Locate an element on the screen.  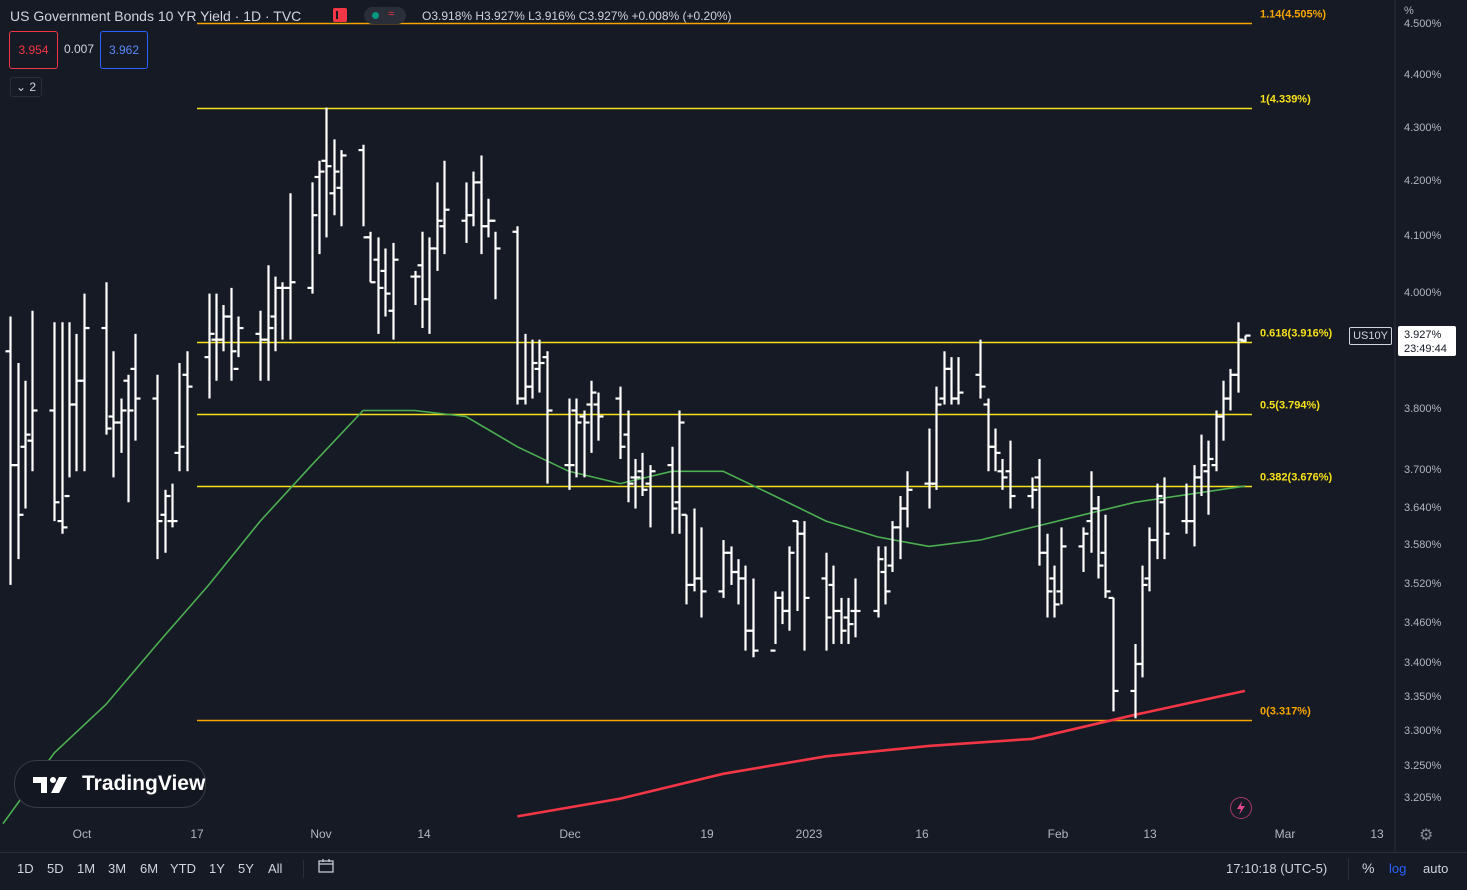
price-tick-label: 4.100% is located at coordinates (1423, 236).